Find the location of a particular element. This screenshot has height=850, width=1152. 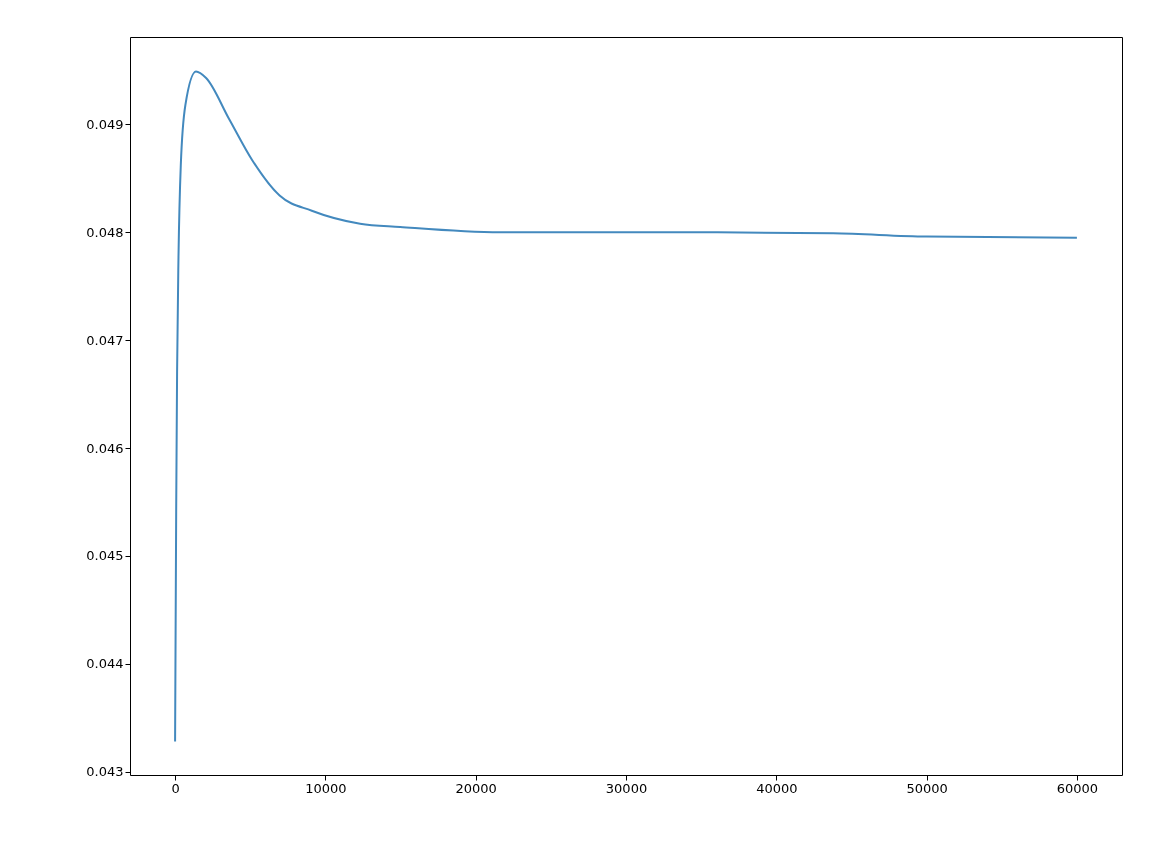

y-tick-label: 0.045 is located at coordinates (105, 556).